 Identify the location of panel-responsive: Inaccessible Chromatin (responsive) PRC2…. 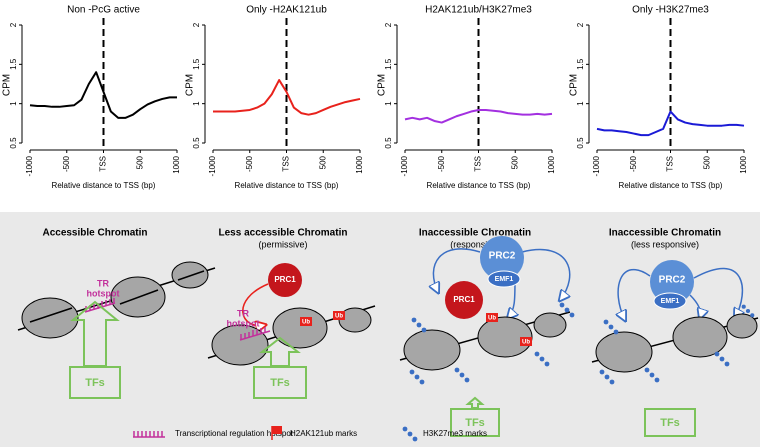
(487, 332).